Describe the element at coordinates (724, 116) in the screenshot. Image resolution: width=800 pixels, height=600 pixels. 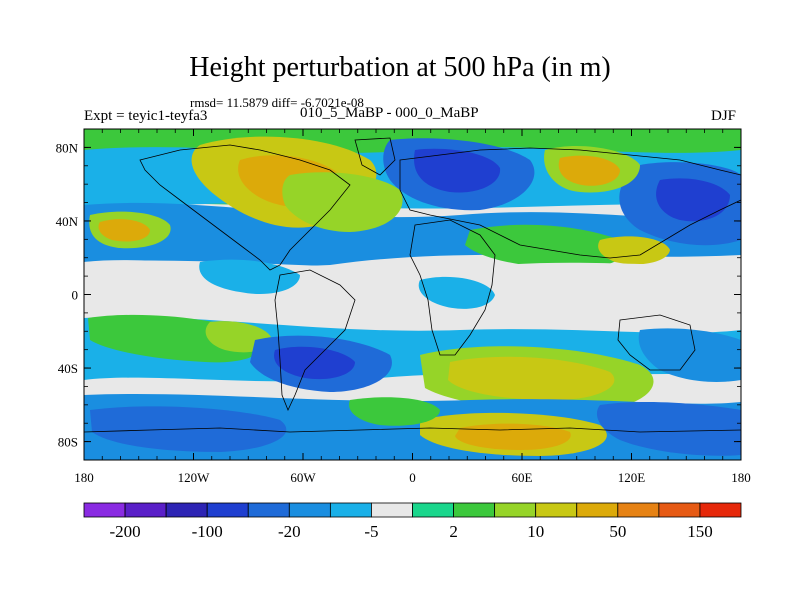
I see `season-label: DJF` at that location.